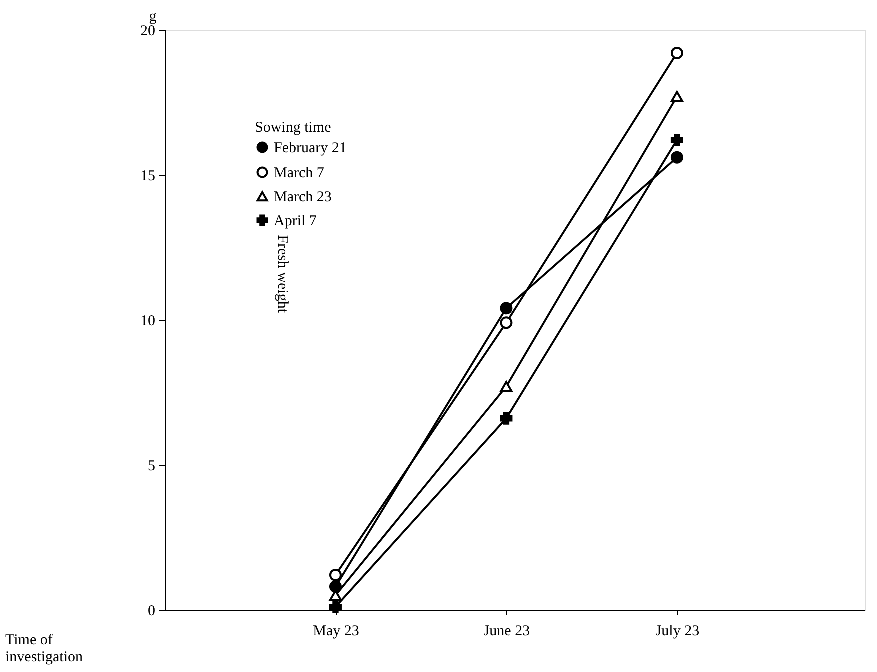  What do you see at coordinates (148, 176) in the screenshot?
I see `y-tick-label: 15` at bounding box center [148, 176].